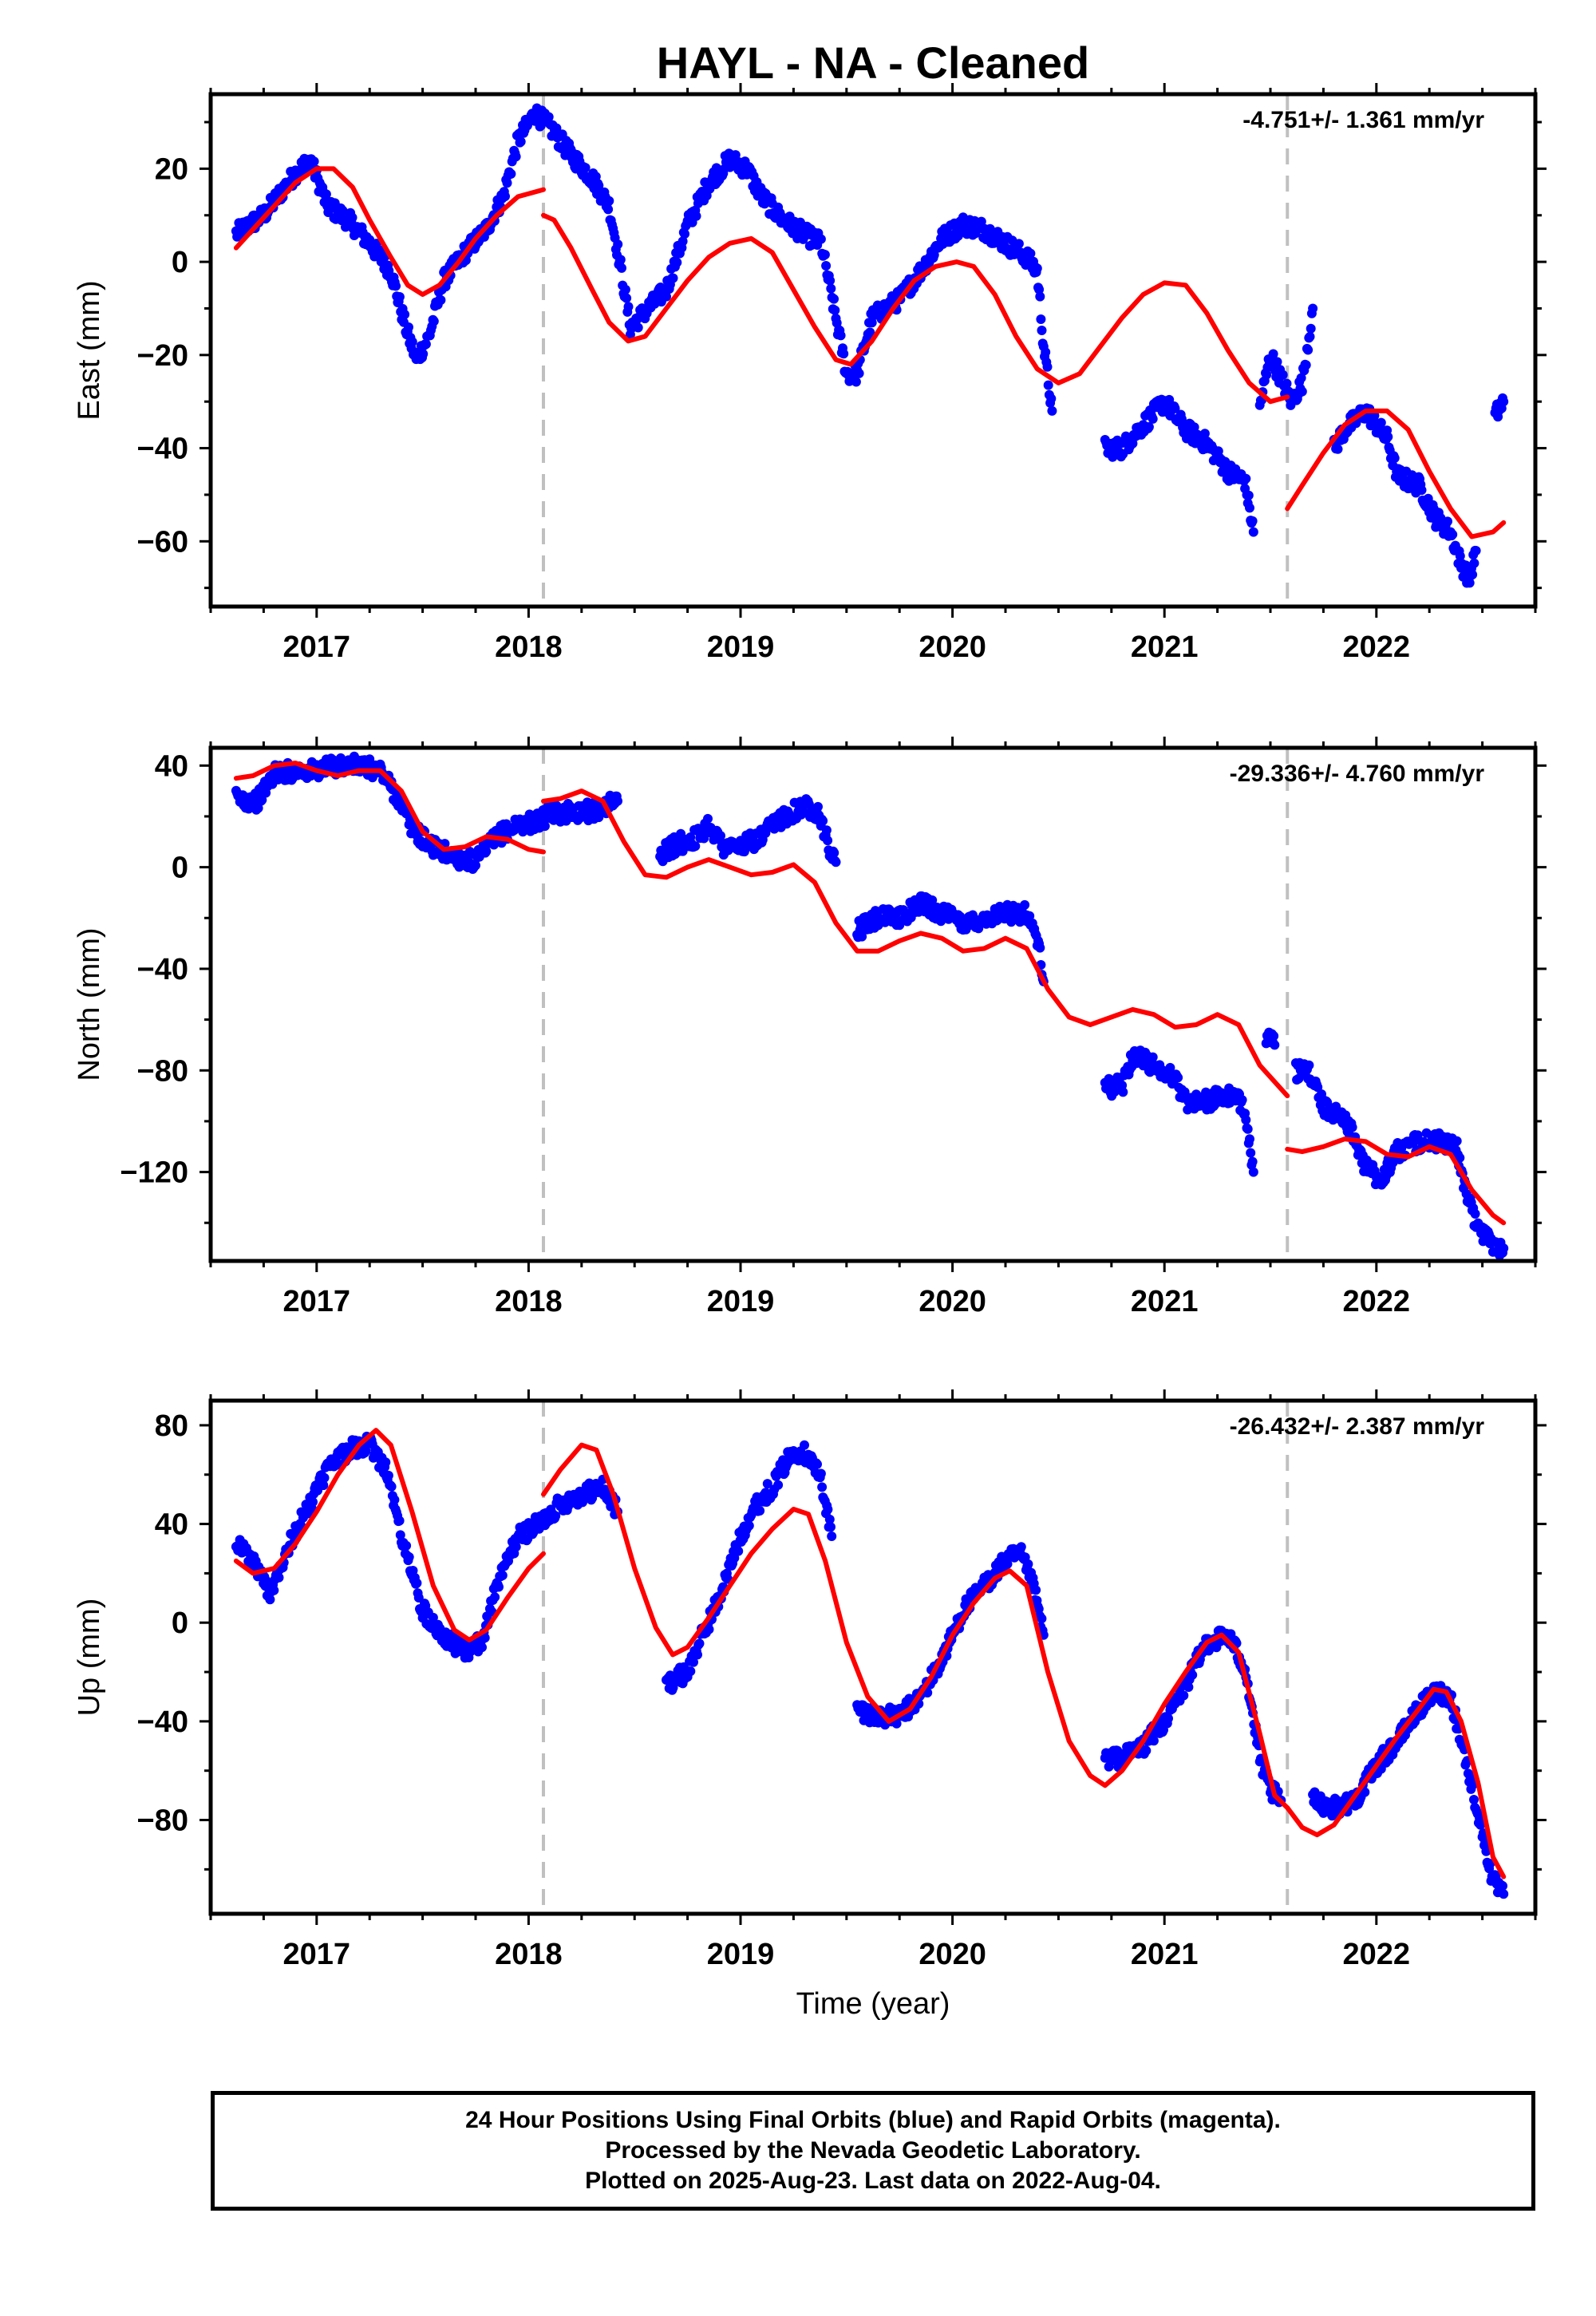 Image resolution: width=1596 pixels, height=2316 pixels. What do you see at coordinates (89, 1658) in the screenshot?
I see `y-axis-label: Up (mm)` at bounding box center [89, 1658].